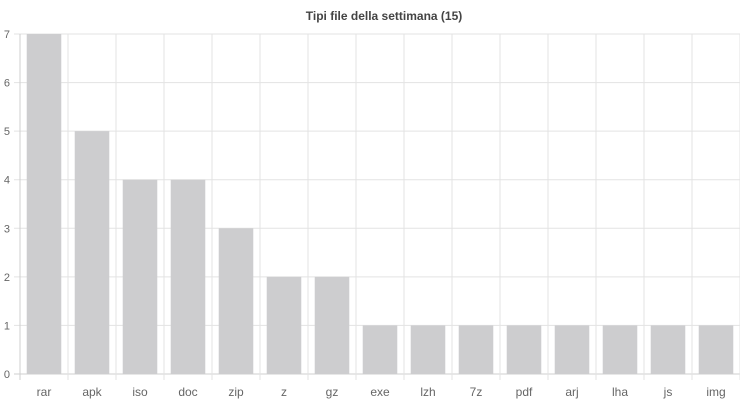 Image resolution: width=740 pixels, height=408 pixels. I want to click on x-tick-label: rar, so click(44, 392).